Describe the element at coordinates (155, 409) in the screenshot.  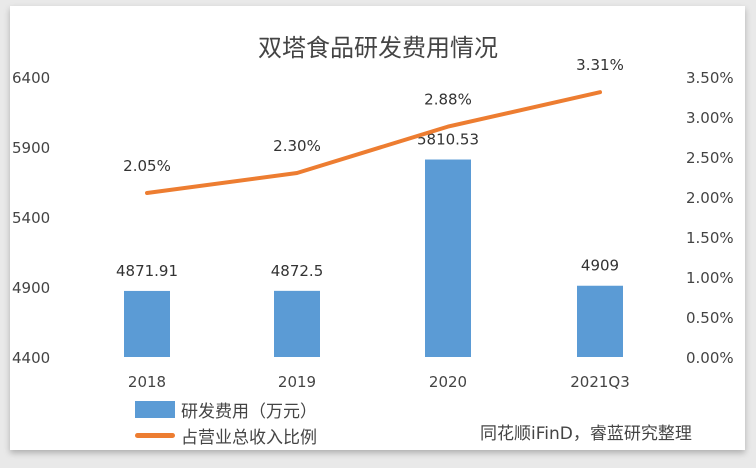
I see `legend-swatch-bar` at that location.